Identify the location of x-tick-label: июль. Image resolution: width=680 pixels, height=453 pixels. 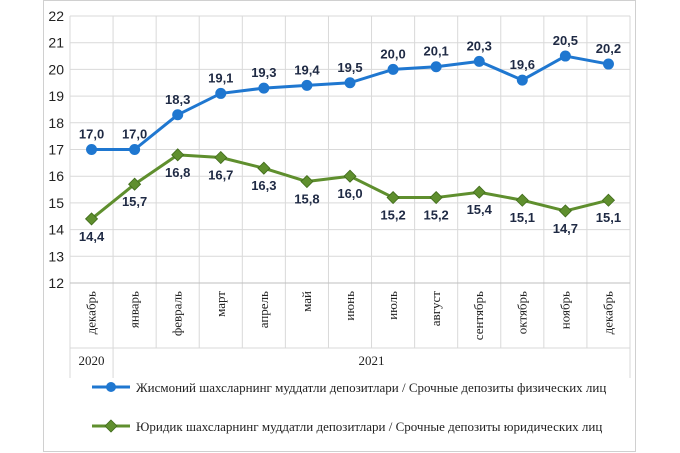
(392, 305).